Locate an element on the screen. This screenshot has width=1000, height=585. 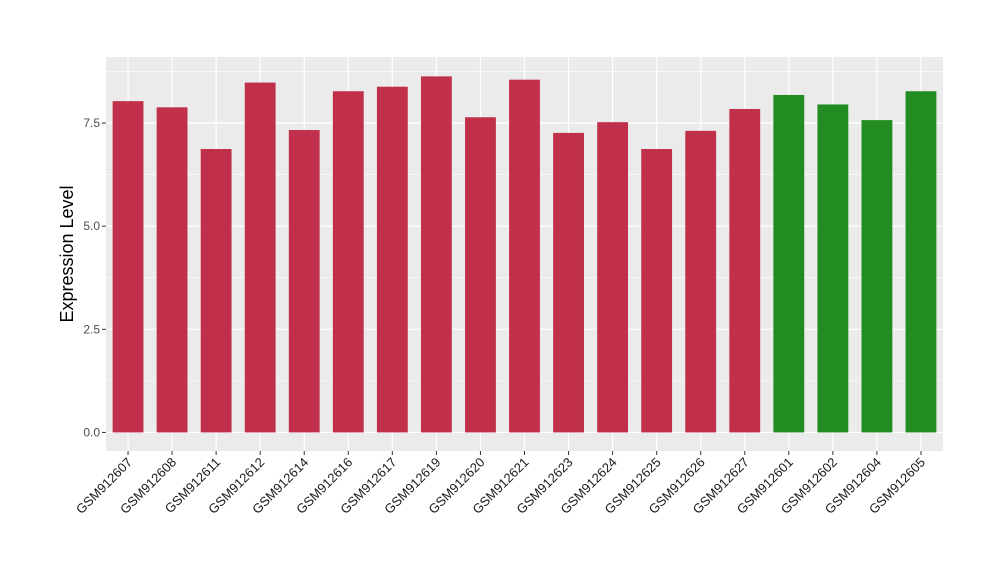
bar-GSM912624 is located at coordinates (613, 277).